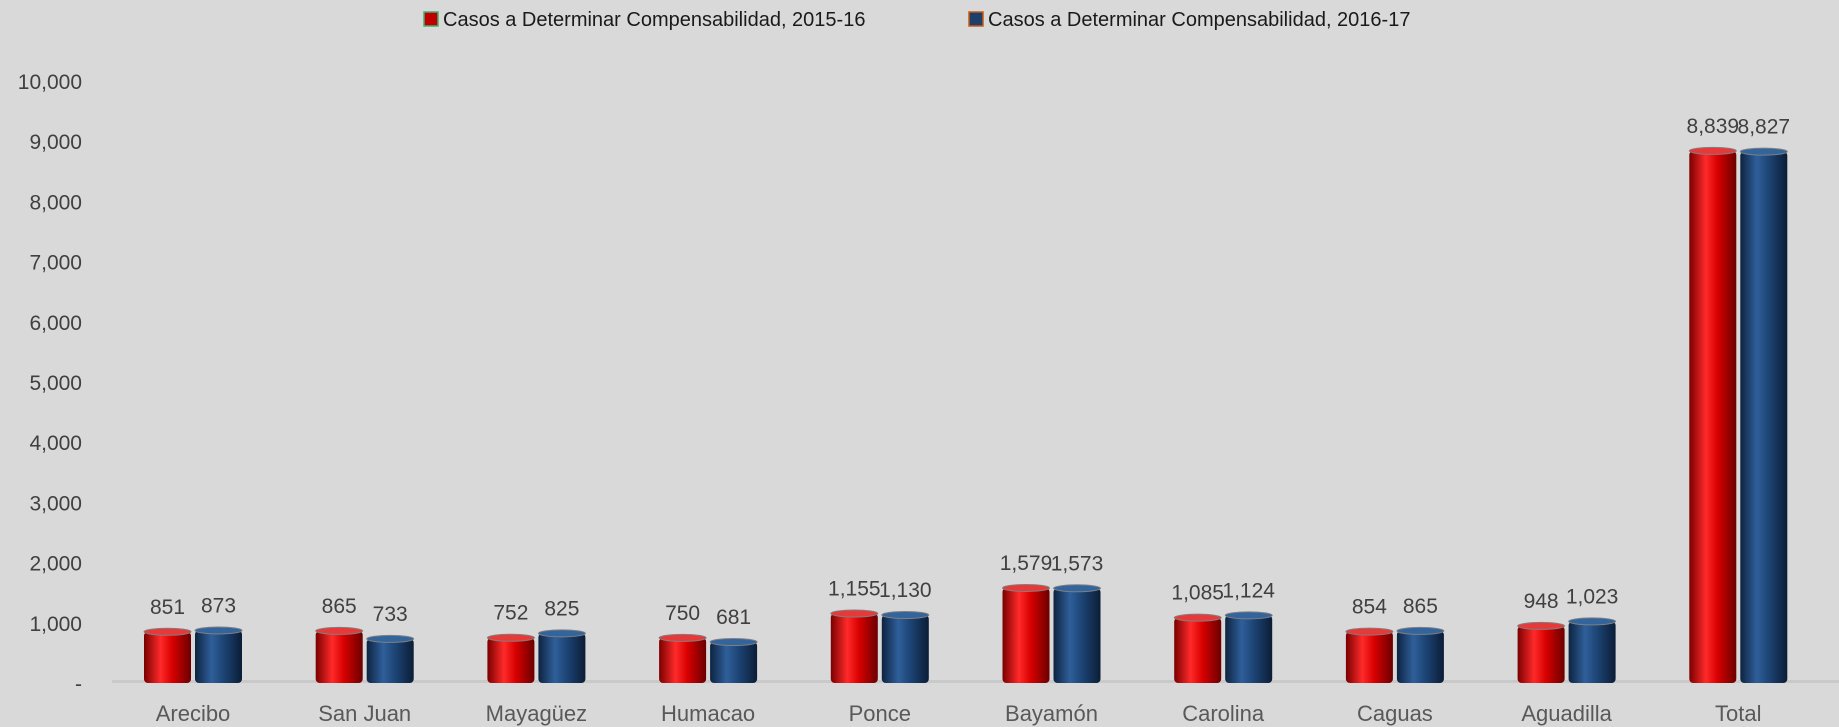 Image resolution: width=1839 pixels, height=727 pixels. Describe the element at coordinates (55, 503) in the screenshot. I see `y-tick-label: 3,000` at that location.